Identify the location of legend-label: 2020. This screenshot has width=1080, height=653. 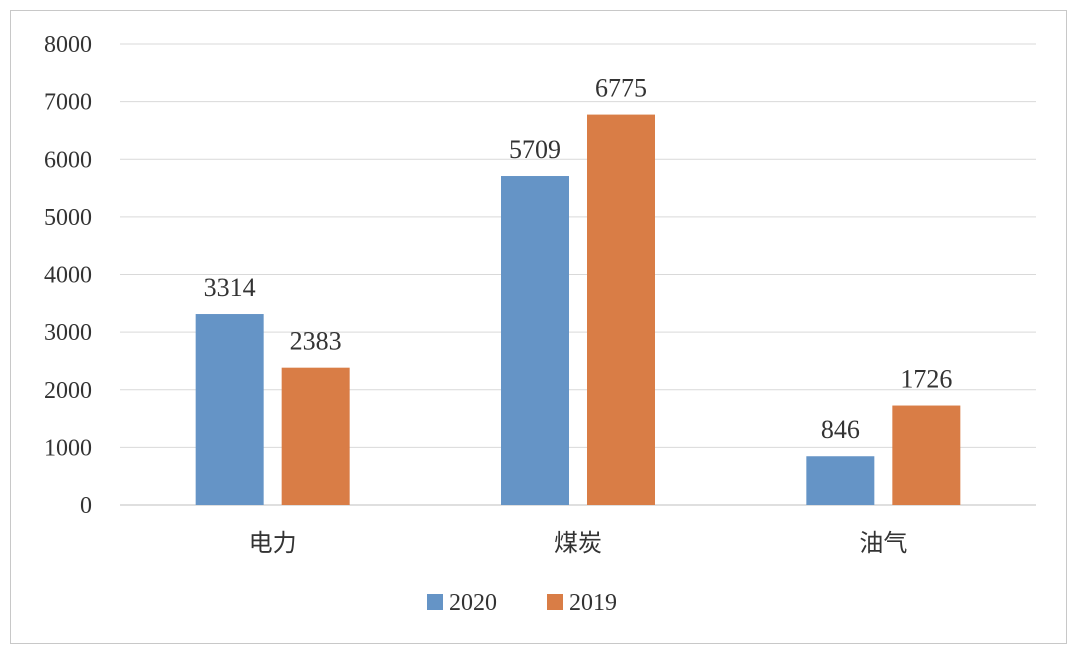
(473, 603).